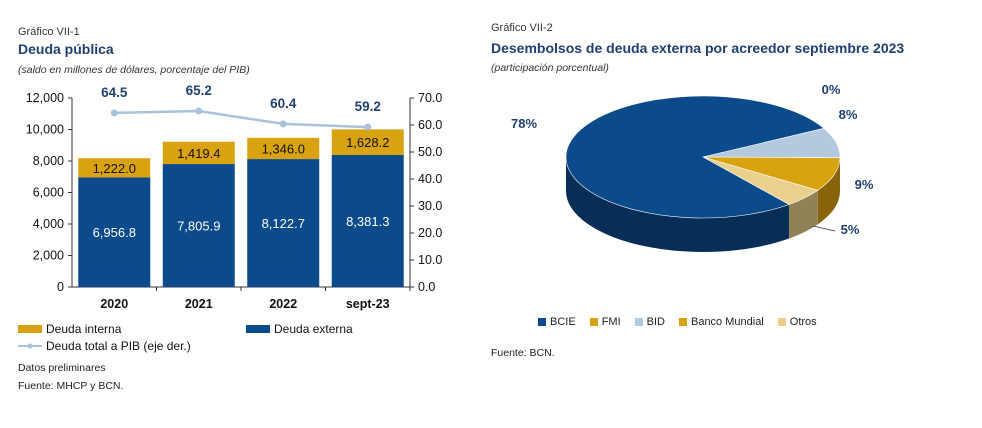 The height and width of the screenshot is (428, 982). I want to click on y2-tick-label: 20.0, so click(430, 233).